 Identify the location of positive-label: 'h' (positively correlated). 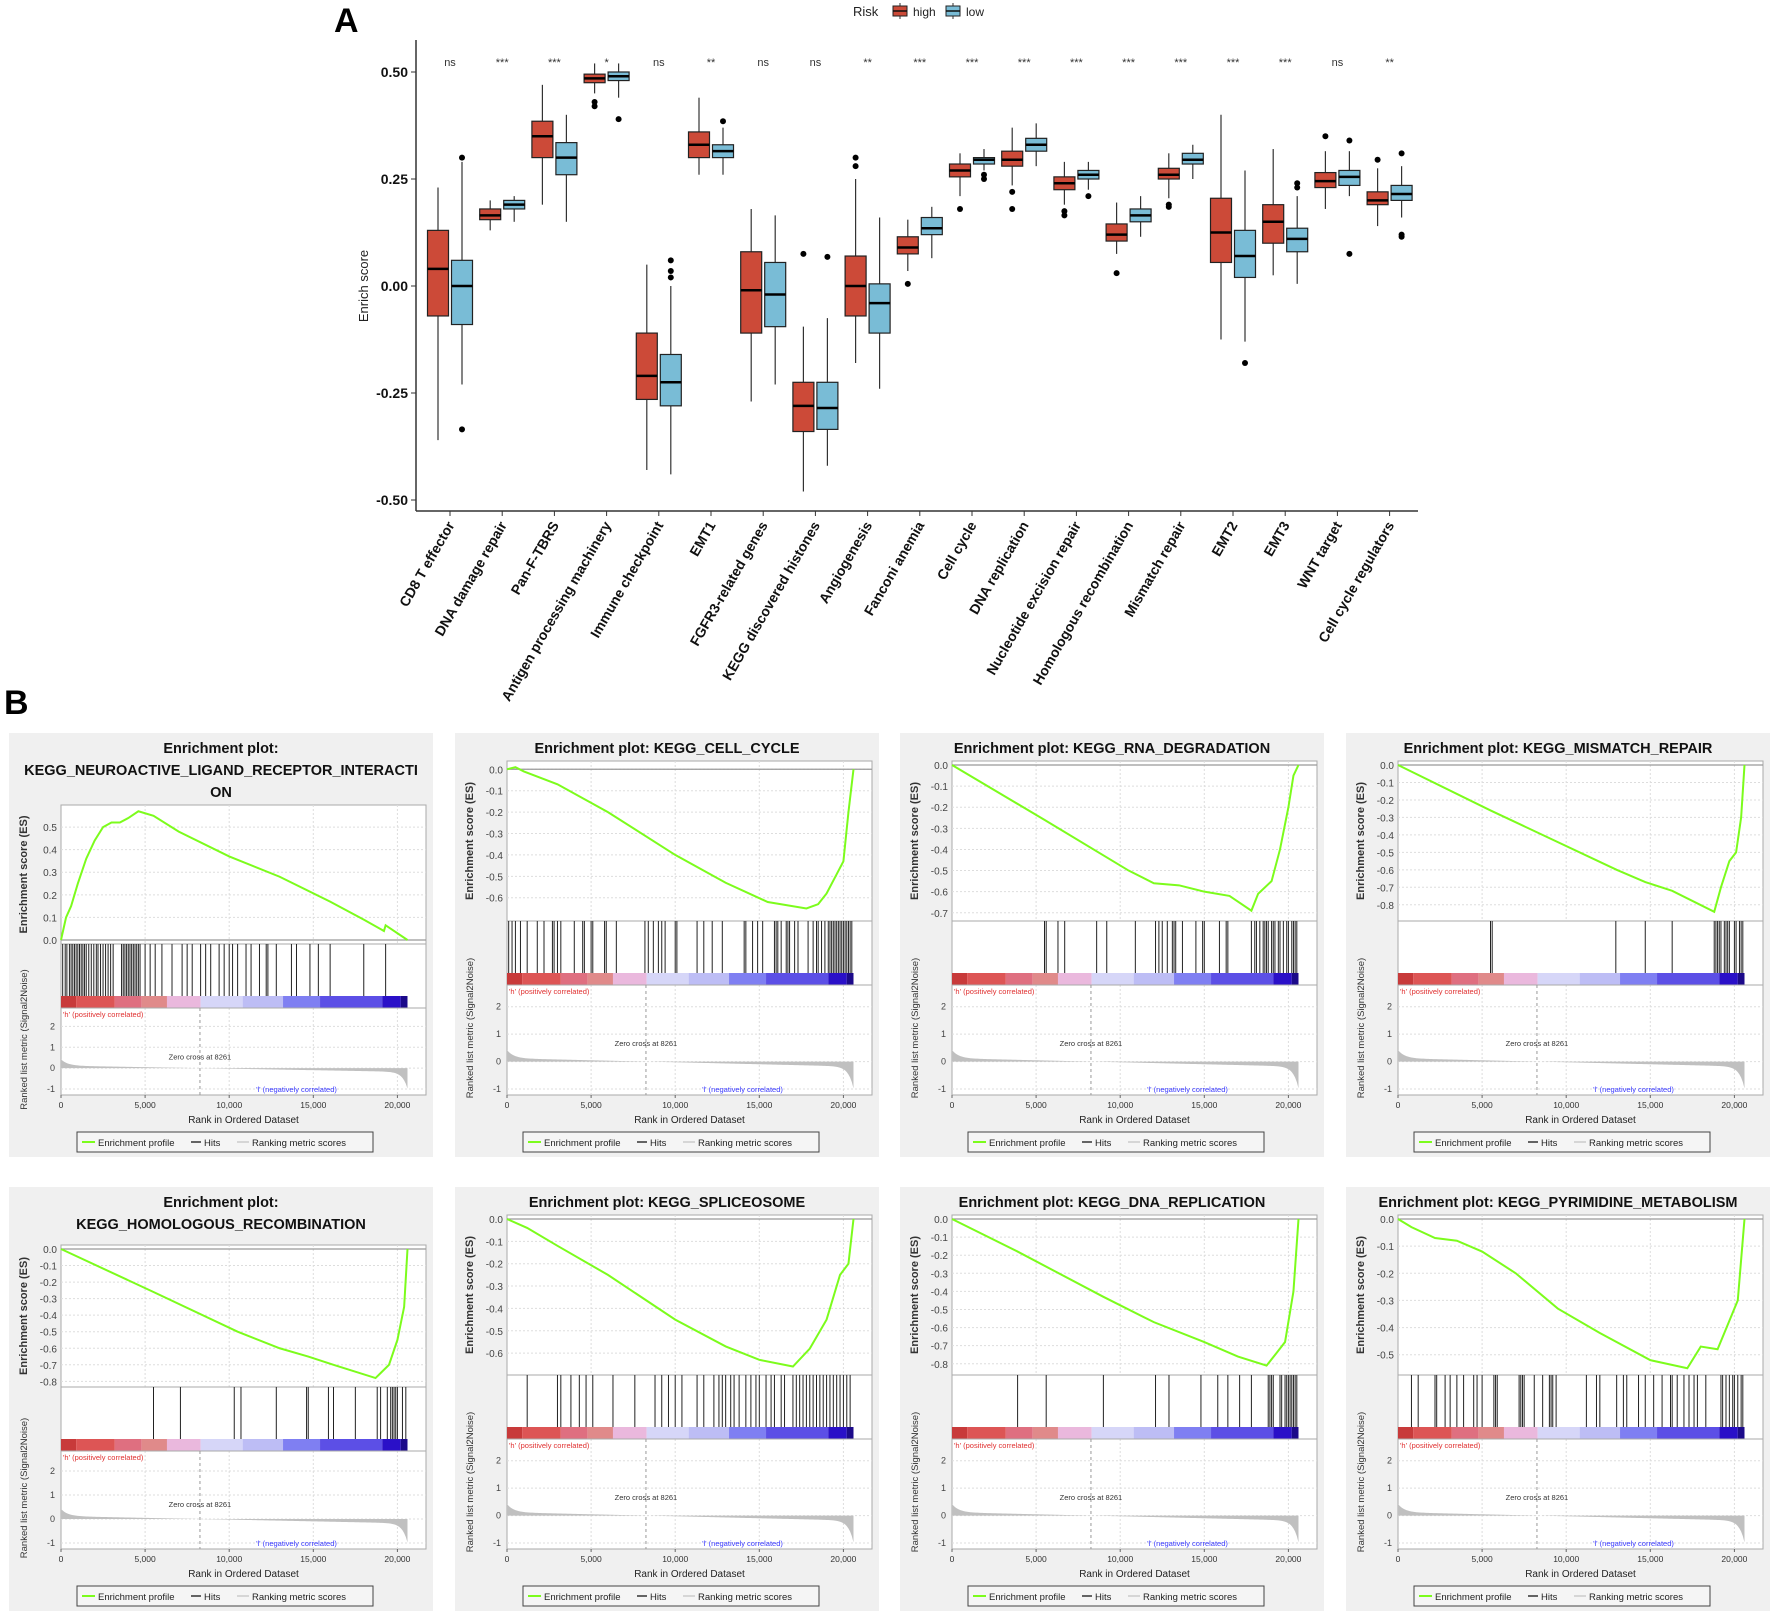
(103, 1457).